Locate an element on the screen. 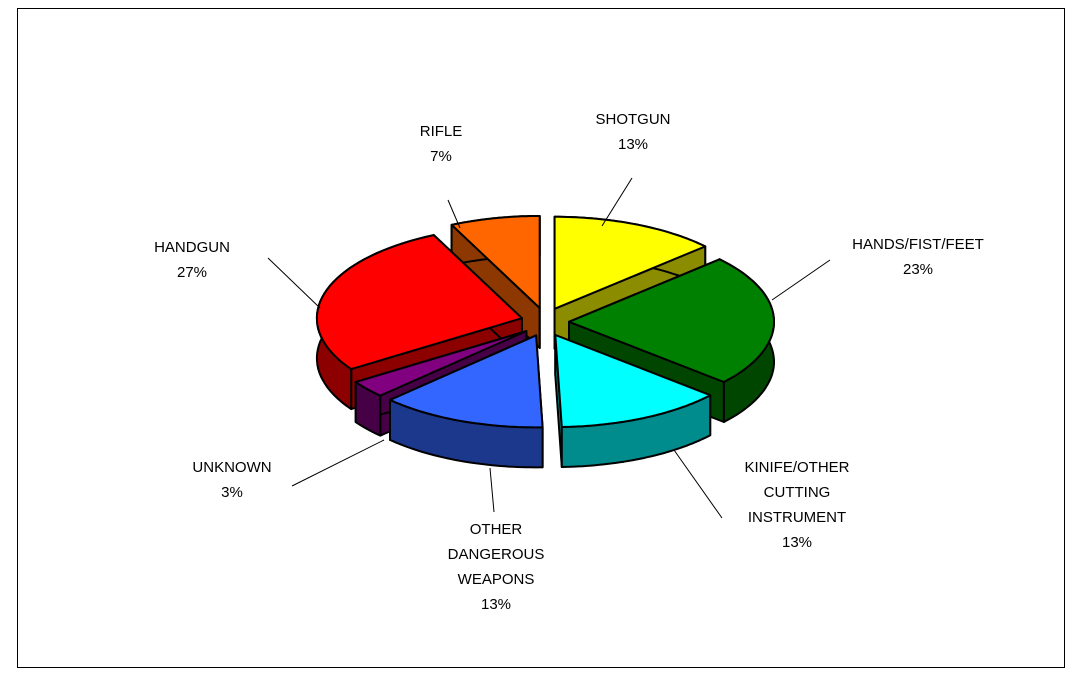  value-label: 7% is located at coordinates (441, 156).